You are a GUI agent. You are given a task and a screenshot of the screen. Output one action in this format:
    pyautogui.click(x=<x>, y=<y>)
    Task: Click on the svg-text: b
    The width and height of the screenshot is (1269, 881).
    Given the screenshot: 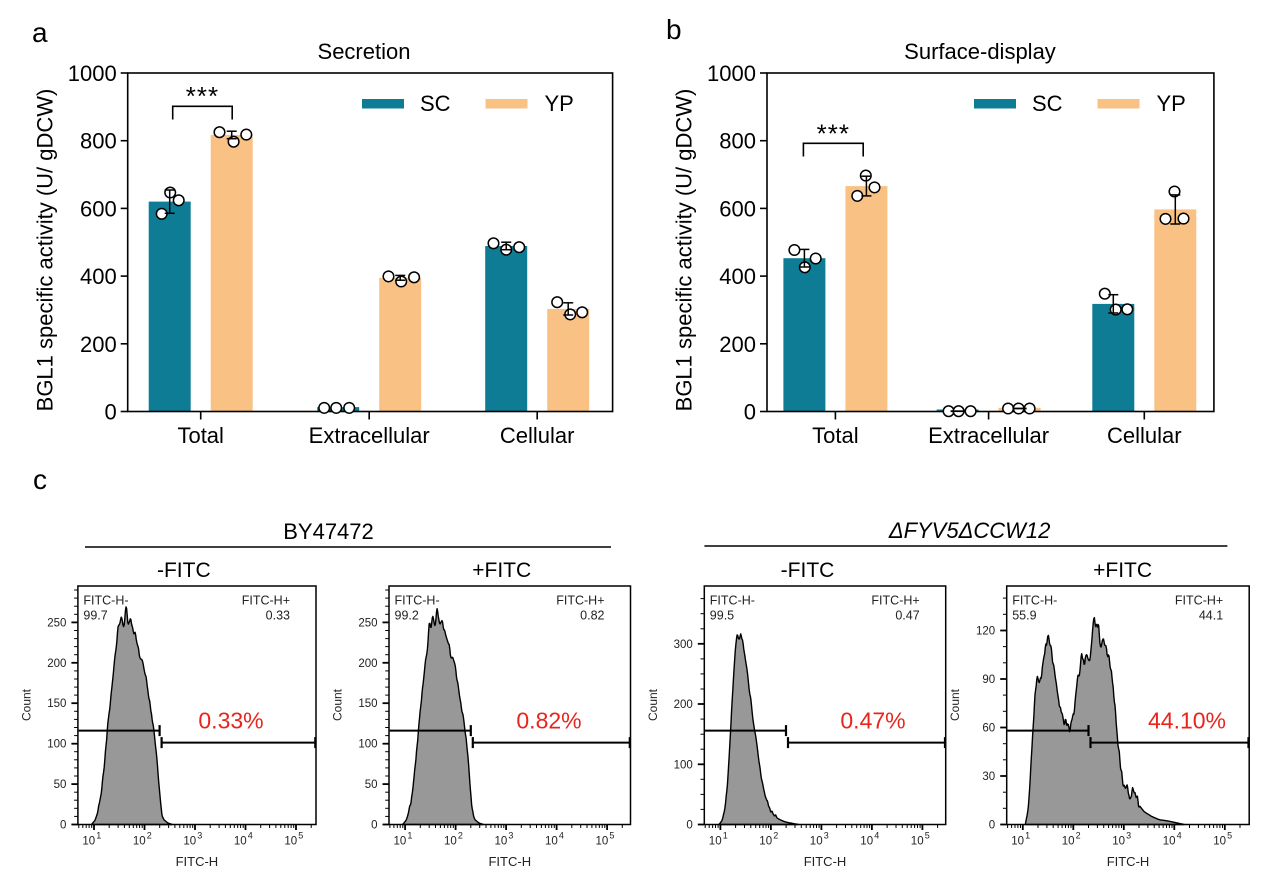 What is the action you would take?
    pyautogui.click(x=674, y=29)
    